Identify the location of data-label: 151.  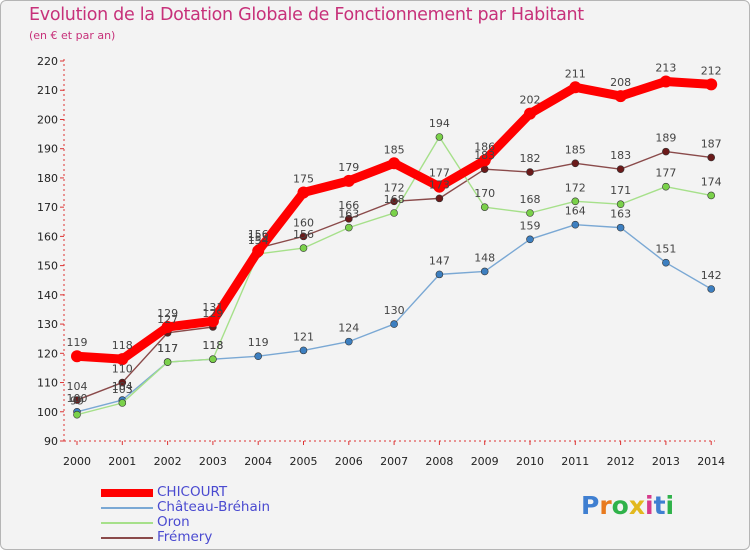
(665, 249).